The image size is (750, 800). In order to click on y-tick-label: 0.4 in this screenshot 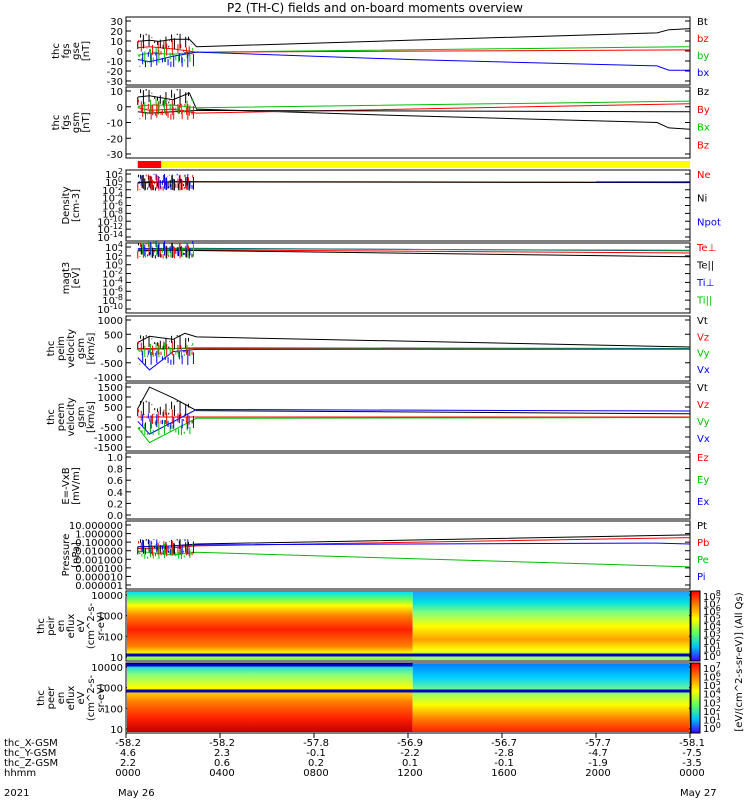, I will do `click(115, 493)`.